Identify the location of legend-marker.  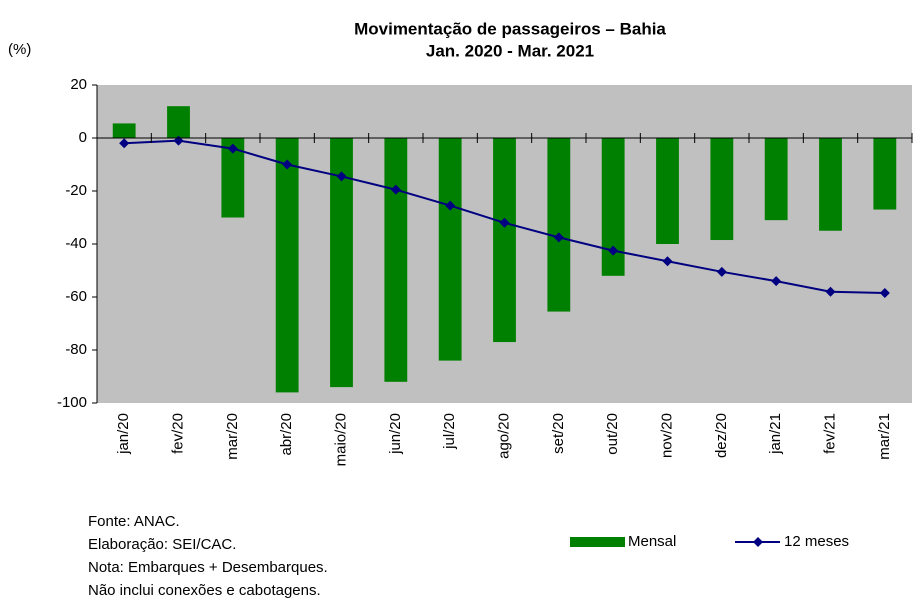
(758, 542).